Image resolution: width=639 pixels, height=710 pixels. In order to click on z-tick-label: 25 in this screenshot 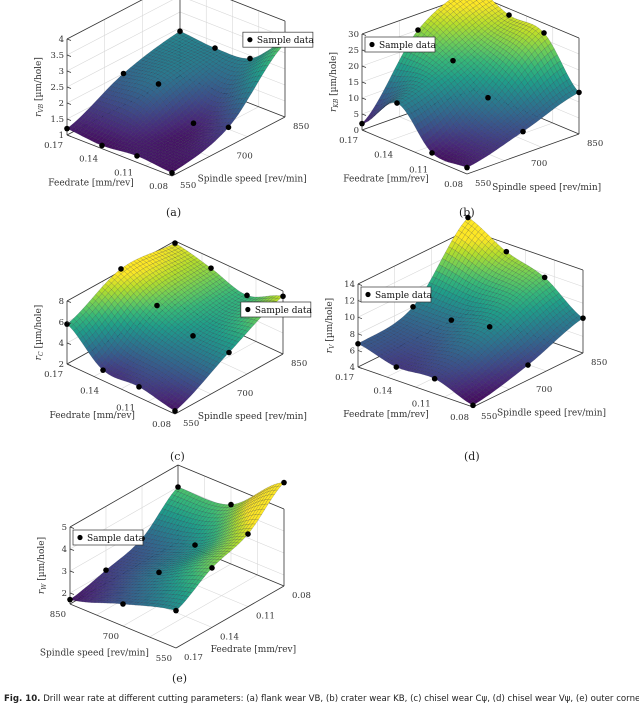, I will do `click(353, 51)`.